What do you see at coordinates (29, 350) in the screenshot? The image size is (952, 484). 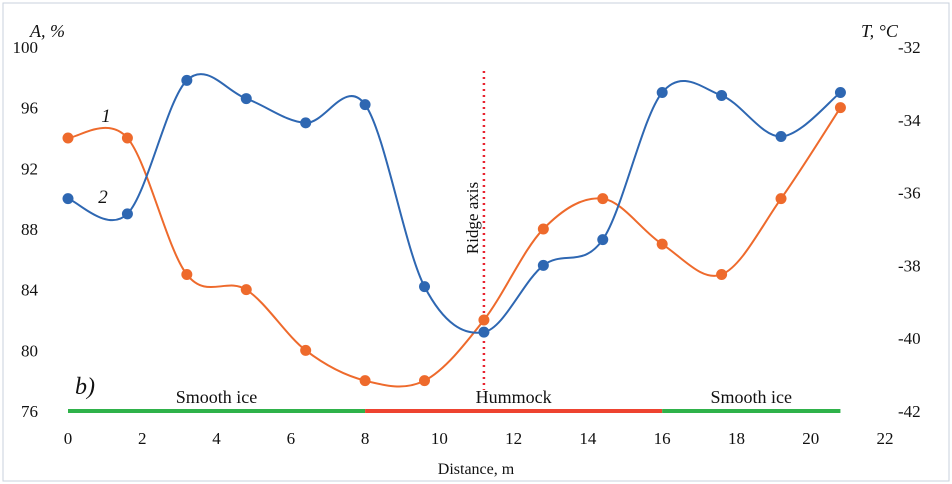 I see `left-tick-label: 80` at bounding box center [29, 350].